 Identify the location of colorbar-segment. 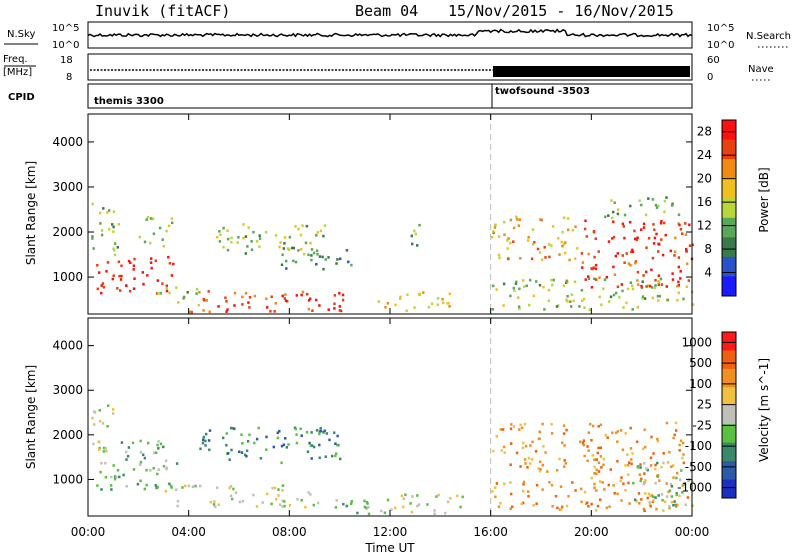
(729, 378).